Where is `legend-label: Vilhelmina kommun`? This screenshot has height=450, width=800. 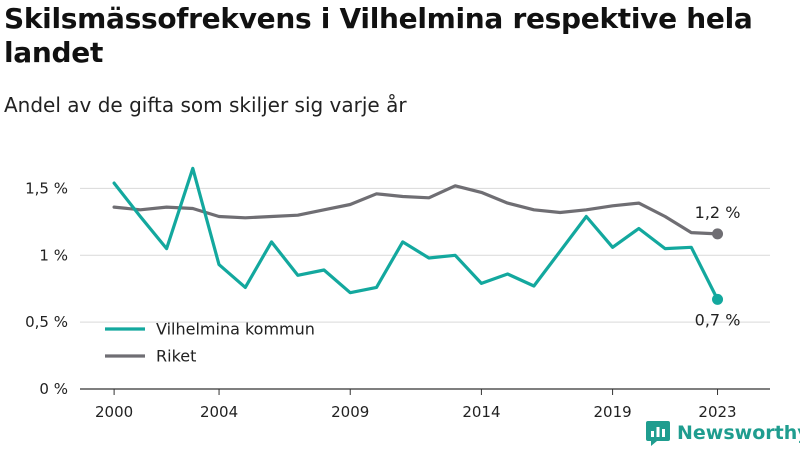
legend-label: Vilhelmina kommun is located at coordinates (235, 329).